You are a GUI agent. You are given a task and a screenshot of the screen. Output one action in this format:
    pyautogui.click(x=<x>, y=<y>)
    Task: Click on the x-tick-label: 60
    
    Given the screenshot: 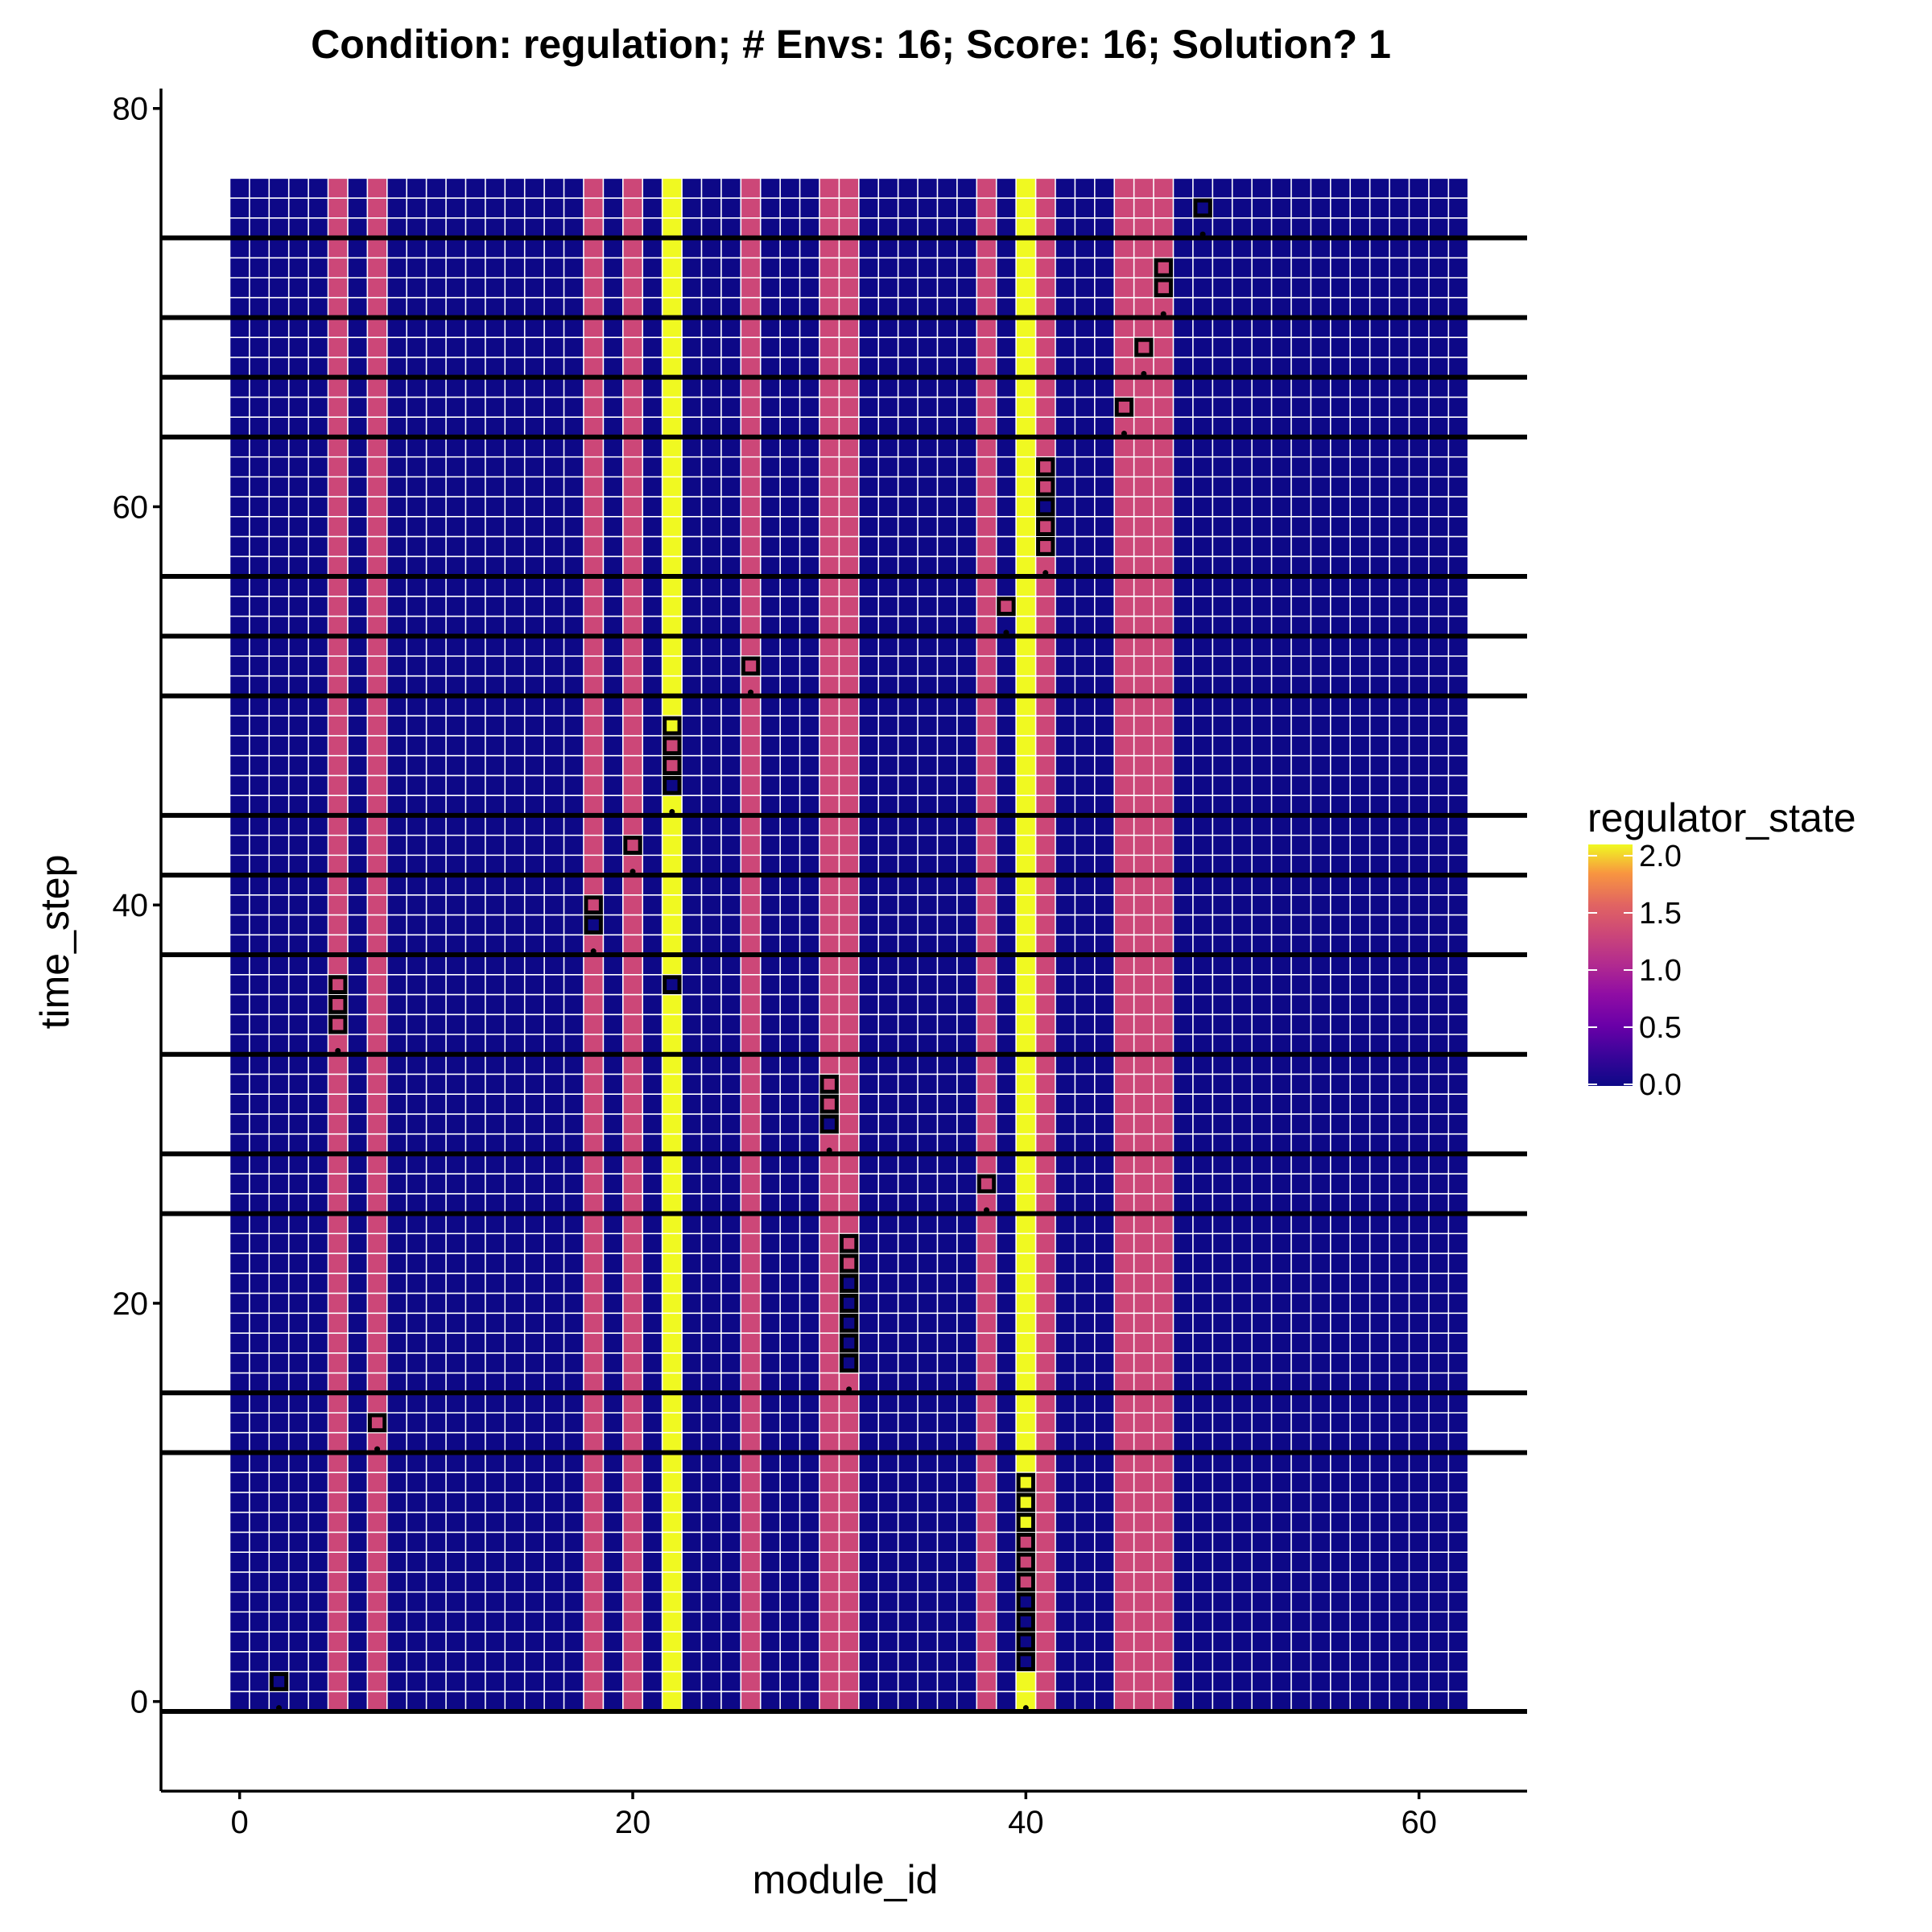 What is the action you would take?
    pyautogui.click(x=1419, y=1822)
    